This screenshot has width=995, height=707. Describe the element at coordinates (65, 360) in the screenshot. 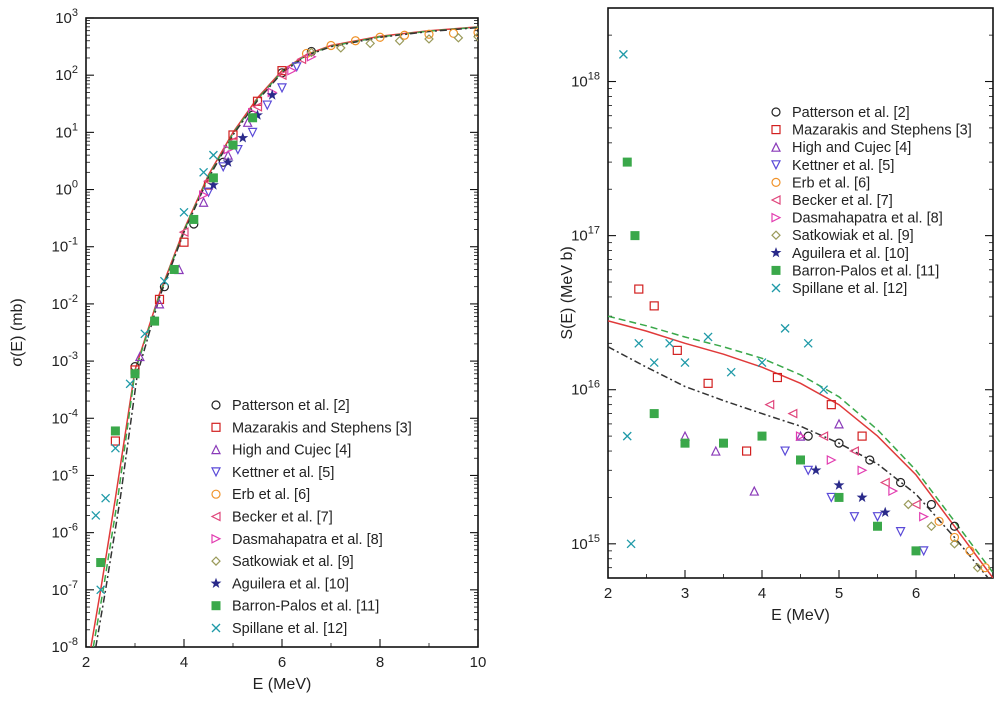

I see `y-tick-label: 10⁻³` at that location.